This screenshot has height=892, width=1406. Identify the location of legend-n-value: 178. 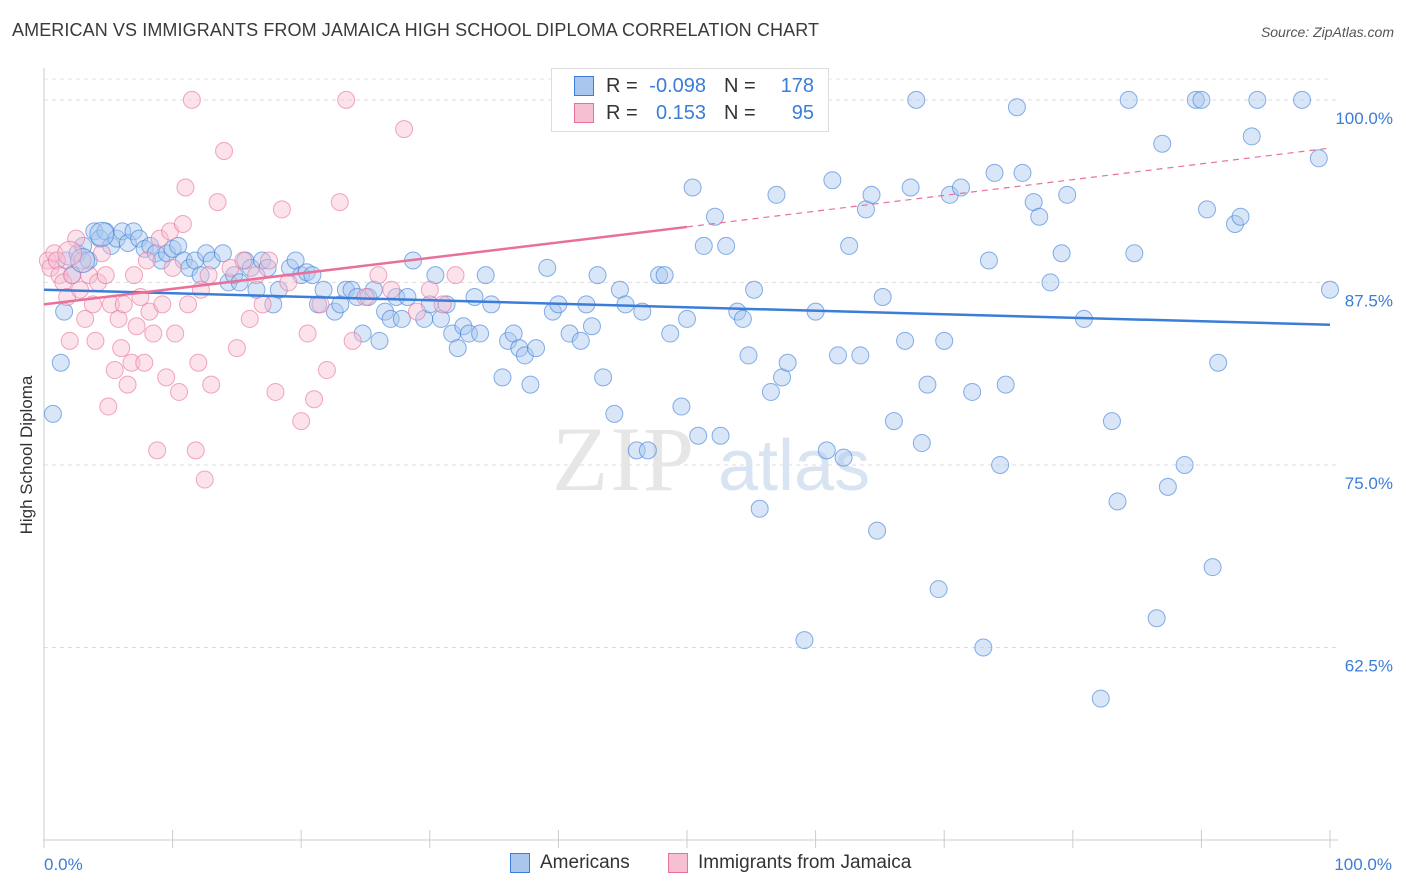
(797, 85).